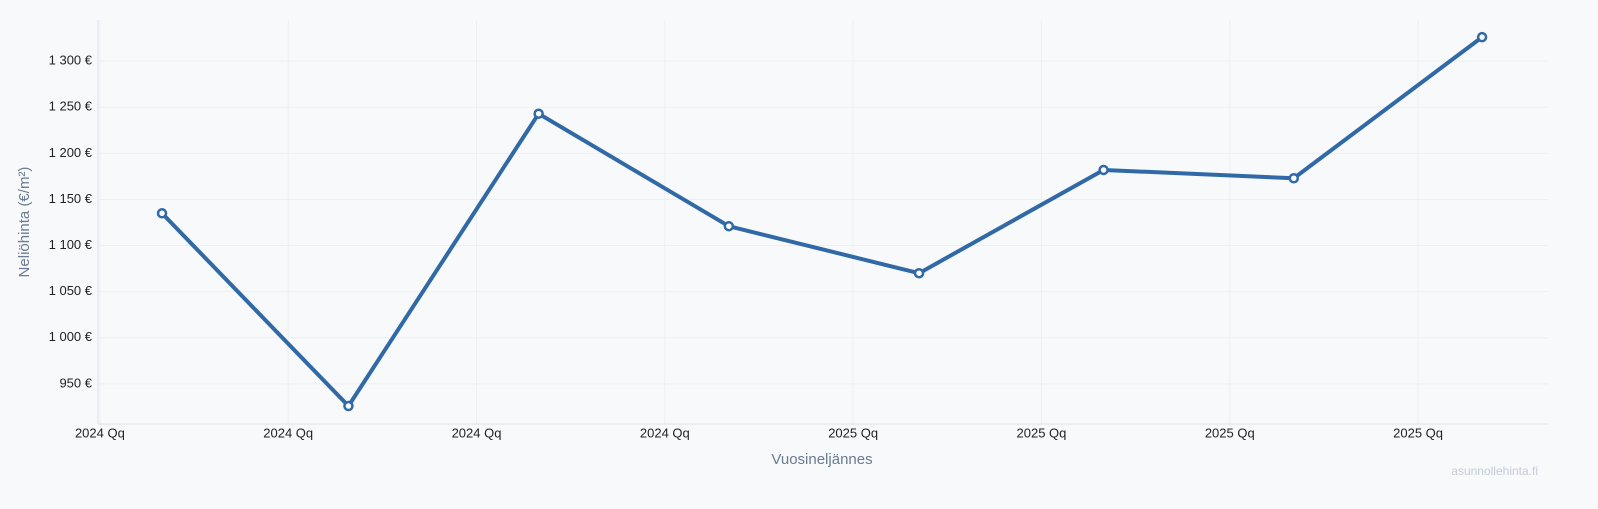 The image size is (1598, 509). What do you see at coordinates (71, 290) in the screenshot?
I see `y-tick-label: 1 050 €` at bounding box center [71, 290].